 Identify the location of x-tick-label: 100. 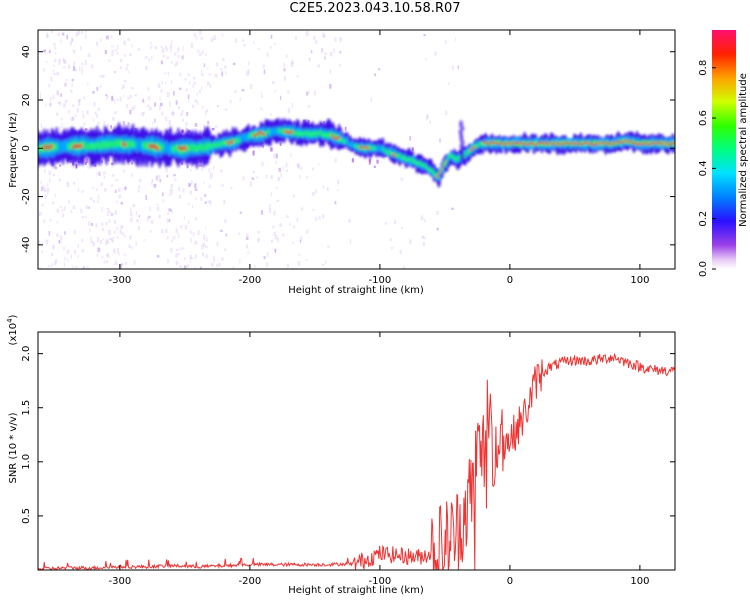
(639, 581).